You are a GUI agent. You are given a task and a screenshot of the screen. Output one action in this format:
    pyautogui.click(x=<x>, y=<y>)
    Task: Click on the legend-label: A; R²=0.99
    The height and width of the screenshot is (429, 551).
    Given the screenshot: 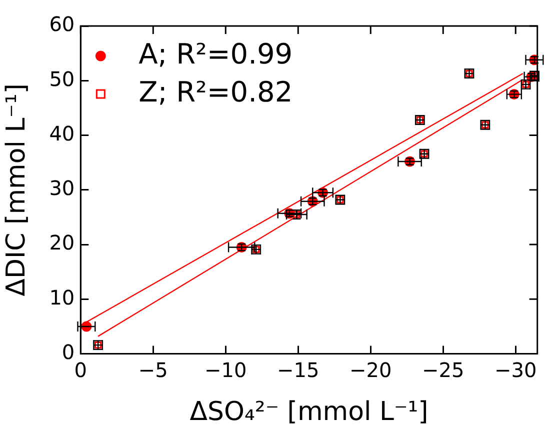 What is the action you would take?
    pyautogui.click(x=215, y=53)
    